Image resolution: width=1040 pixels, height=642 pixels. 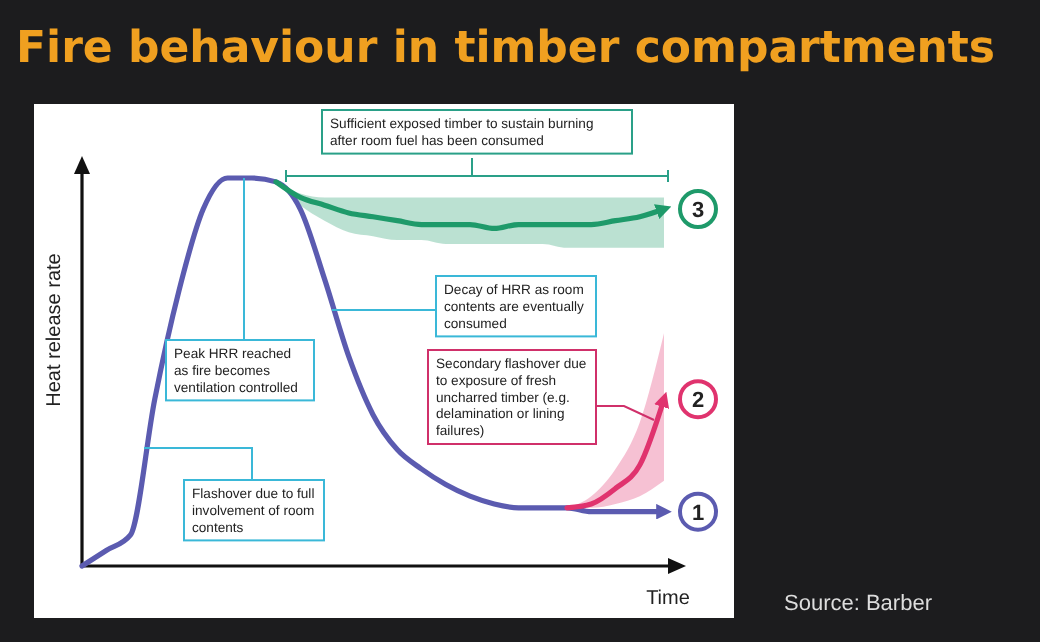 I want to click on x-axis-title: Time, so click(x=668, y=599).